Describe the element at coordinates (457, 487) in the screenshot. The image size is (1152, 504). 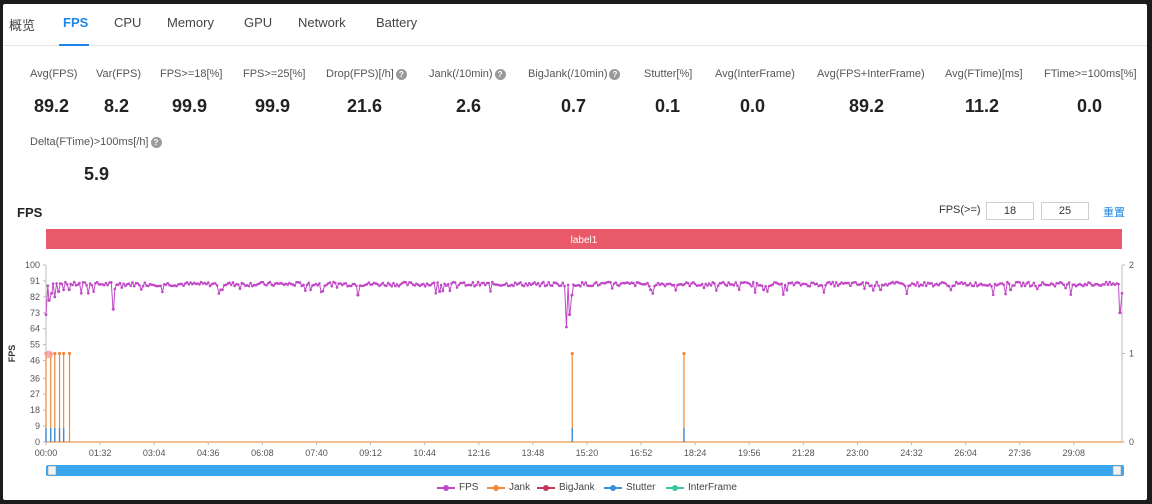
I see `legend-item-fps: FPS` at that location.